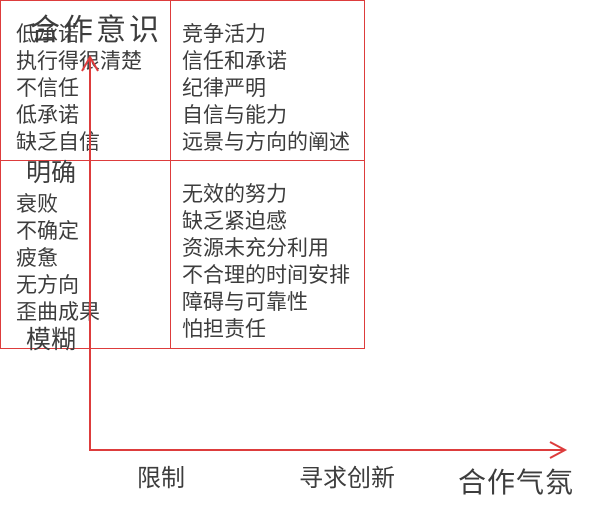  What do you see at coordinates (558, 450) in the screenshot?
I see `x-axis-arrow-icon` at bounding box center [558, 450].